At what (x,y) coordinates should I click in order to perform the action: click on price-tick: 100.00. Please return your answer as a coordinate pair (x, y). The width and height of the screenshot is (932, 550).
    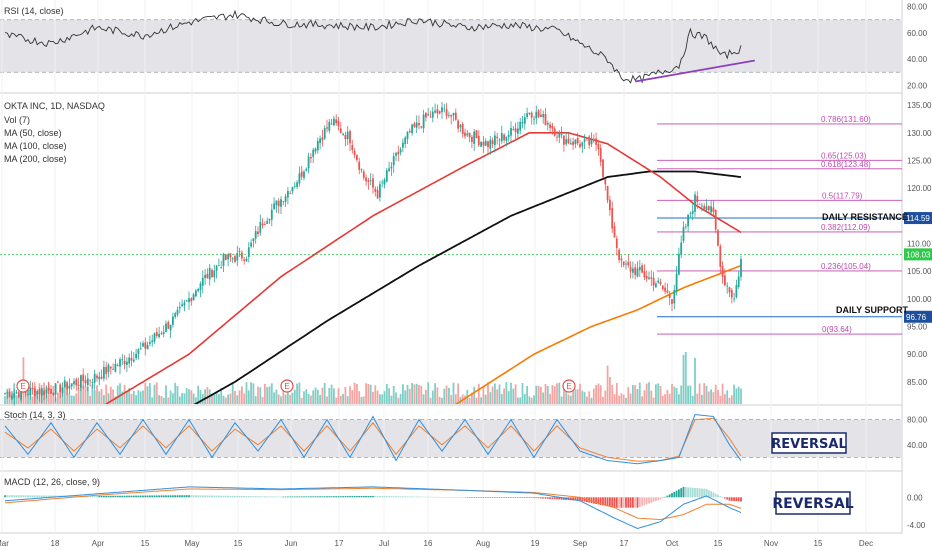
    Looking at the image, I should click on (919, 299).